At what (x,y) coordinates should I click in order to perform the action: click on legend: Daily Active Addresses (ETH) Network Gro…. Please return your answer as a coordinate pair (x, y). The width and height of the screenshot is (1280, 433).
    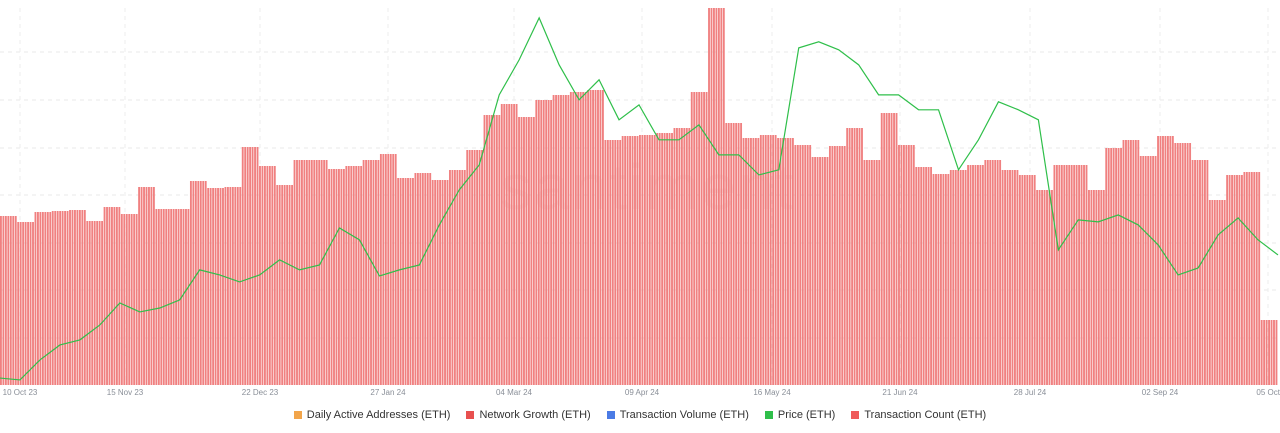
    Looking at the image, I should click on (640, 415).